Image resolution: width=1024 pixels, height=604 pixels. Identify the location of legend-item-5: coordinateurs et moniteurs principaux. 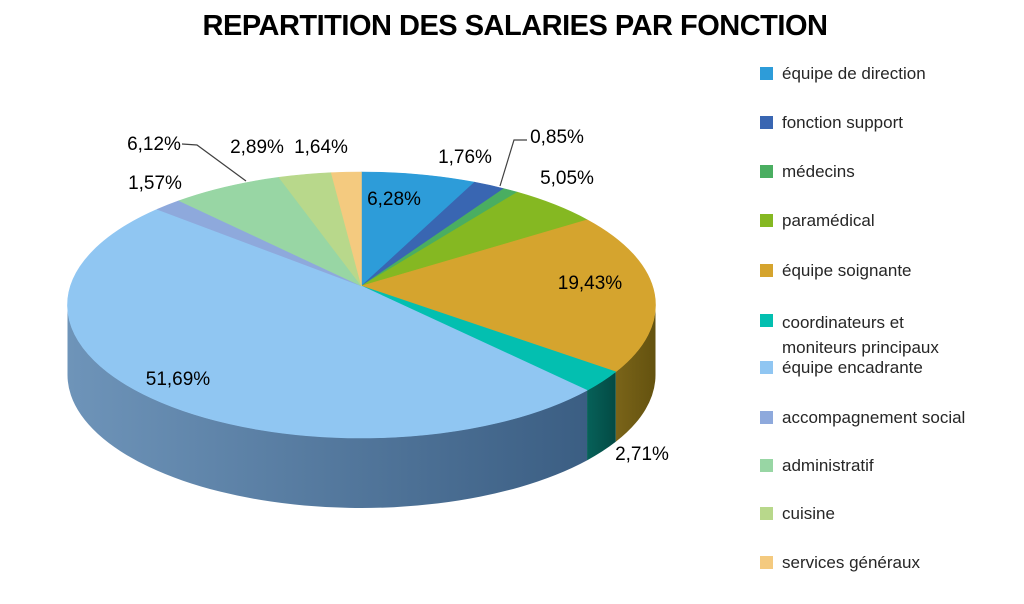
(862, 335).